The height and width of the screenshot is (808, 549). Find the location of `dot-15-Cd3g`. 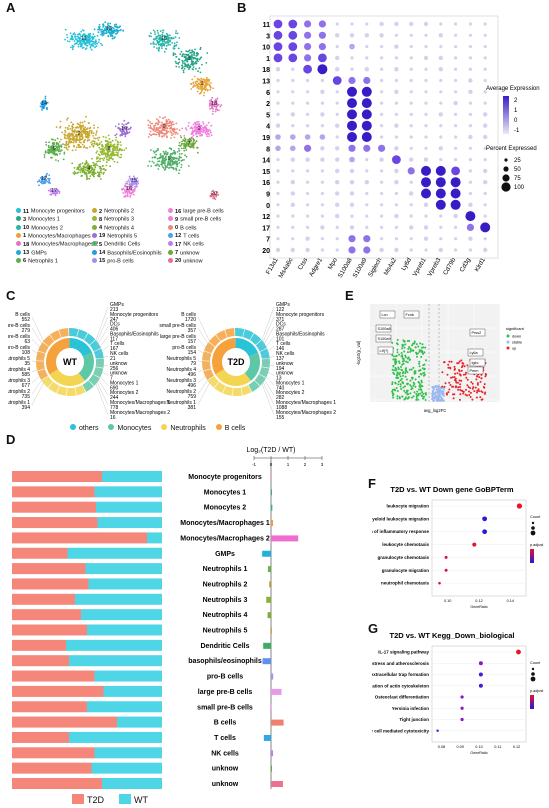

dot-15-Cd3g is located at coordinates (470, 171).